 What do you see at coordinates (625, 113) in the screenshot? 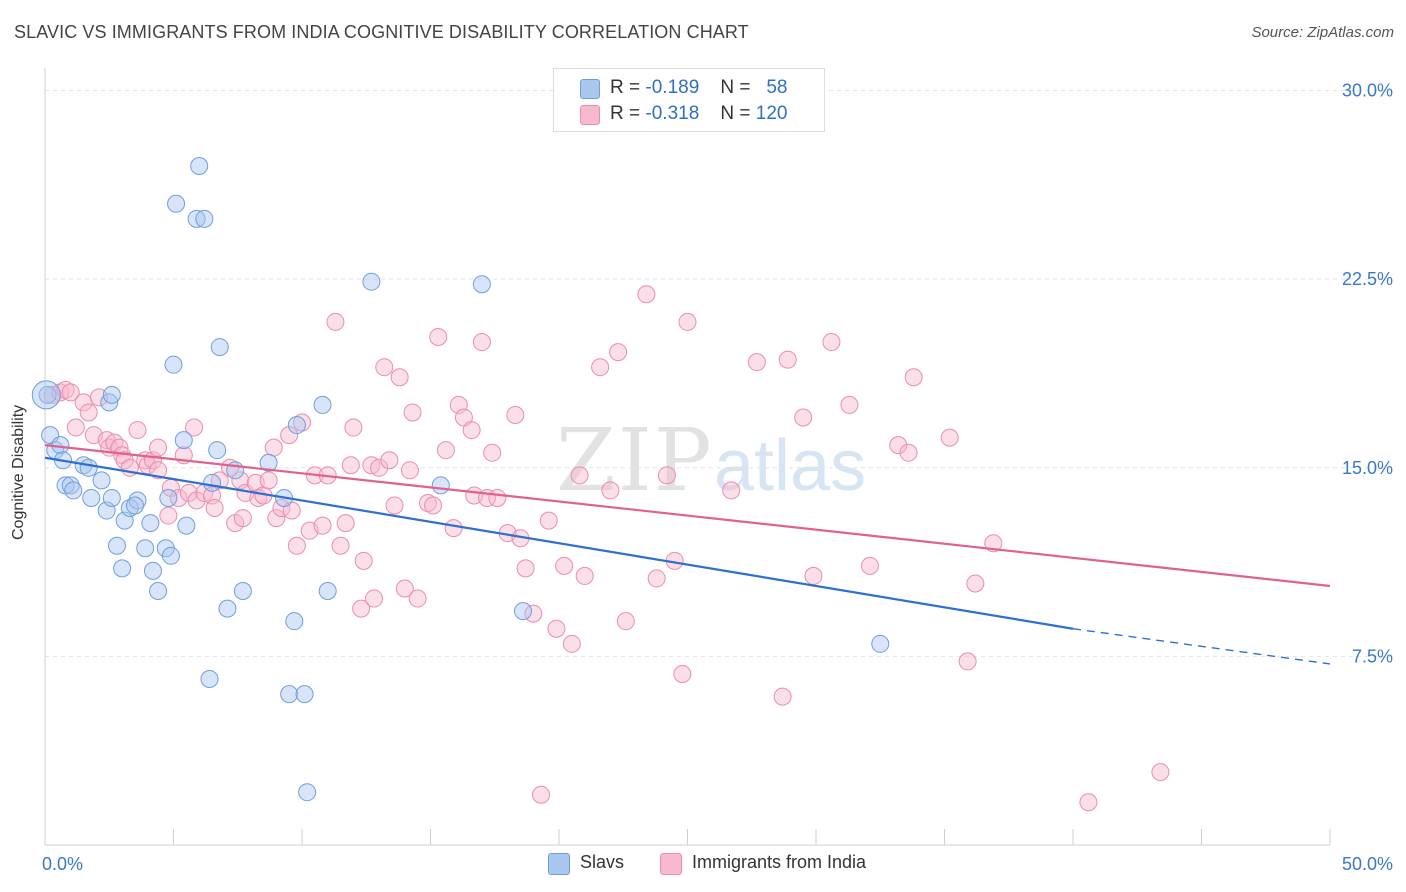
I see `india-r-label: R =` at bounding box center [625, 113].